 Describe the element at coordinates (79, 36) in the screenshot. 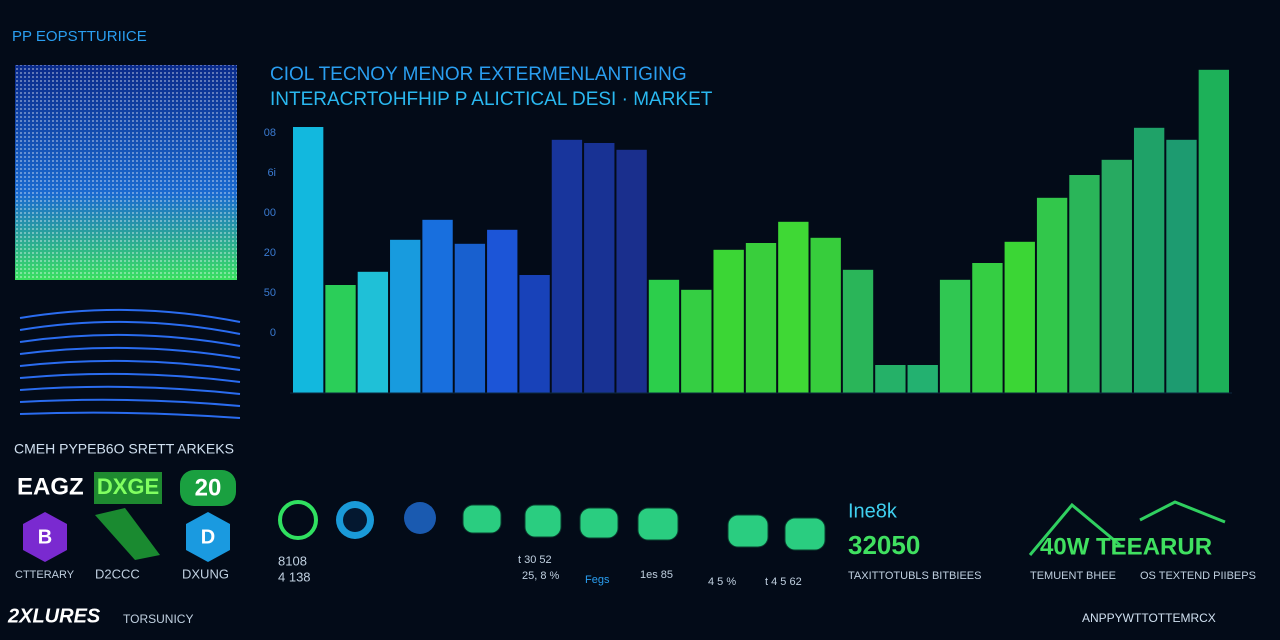

I see `brand: PP EOPSTTURIICE` at that location.